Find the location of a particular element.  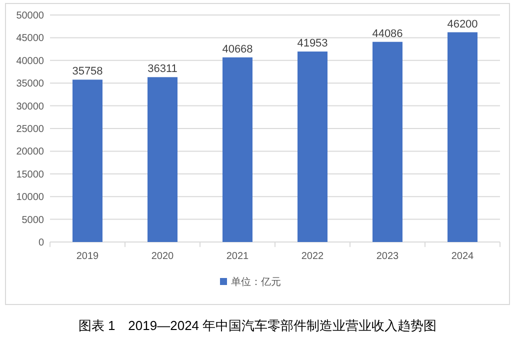

y-tick-label: 20000 is located at coordinates (30, 152).